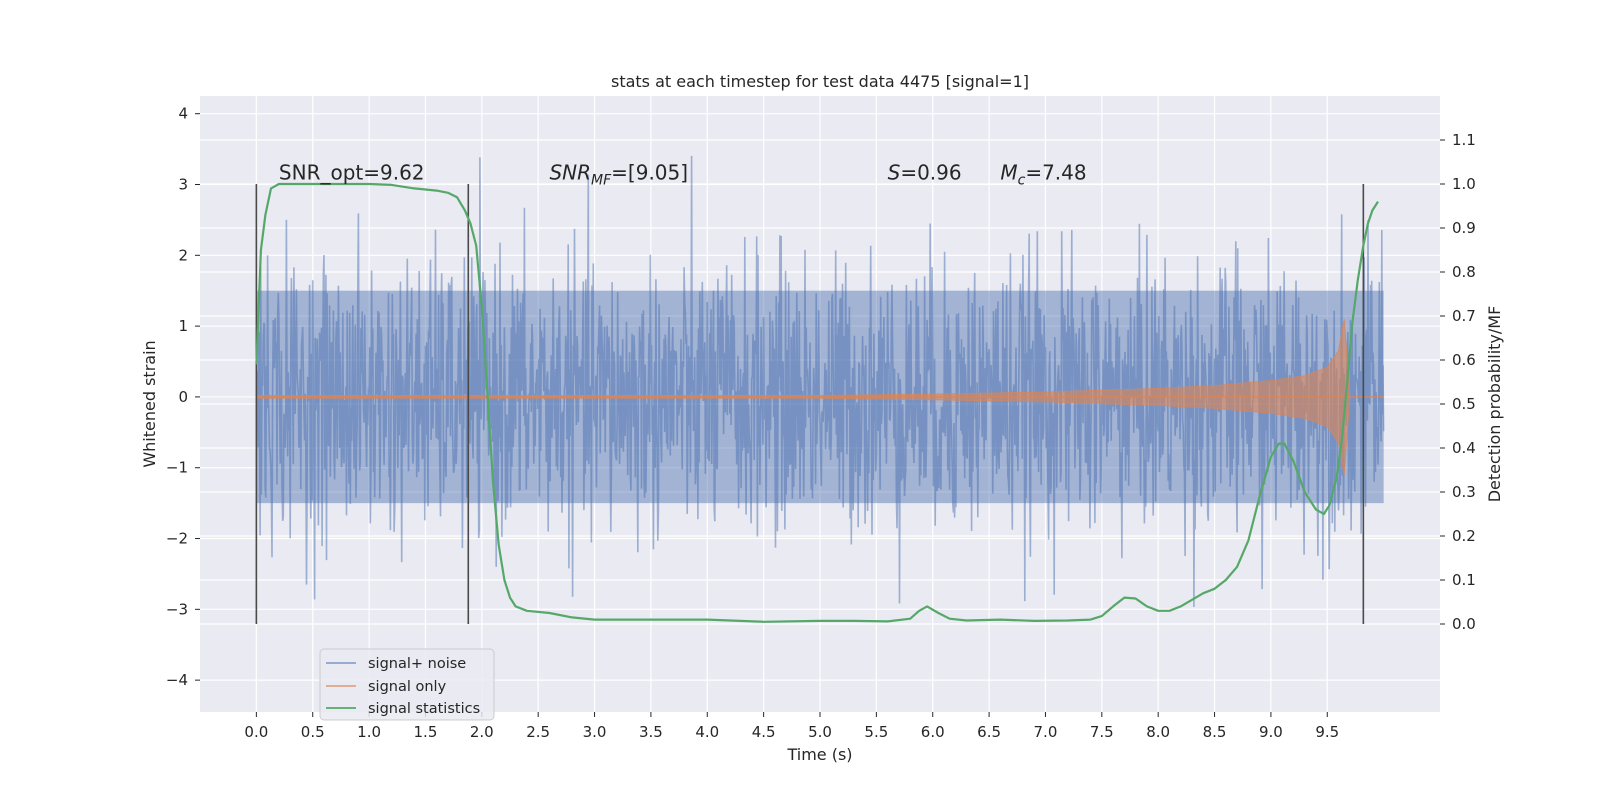 The height and width of the screenshot is (800, 1600). Describe the element at coordinates (819, 396) in the screenshot. I see `signal-only-series` at that location.